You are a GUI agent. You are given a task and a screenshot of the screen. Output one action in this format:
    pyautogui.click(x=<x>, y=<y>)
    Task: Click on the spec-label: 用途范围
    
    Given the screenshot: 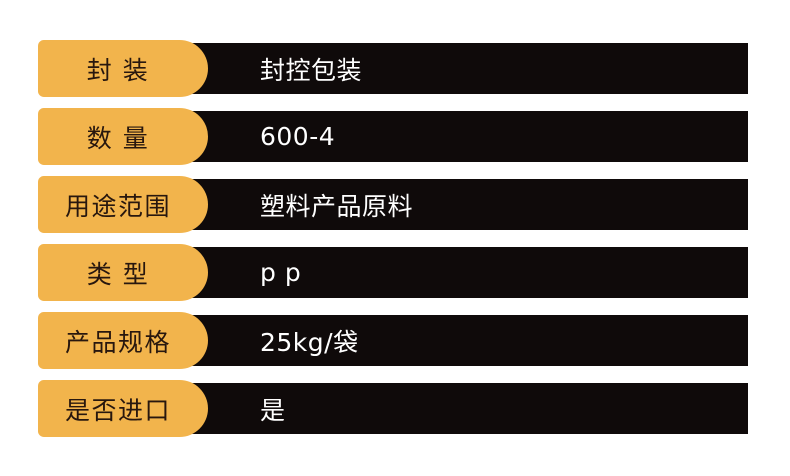 What is the action you would take?
    pyautogui.click(x=117, y=206)
    